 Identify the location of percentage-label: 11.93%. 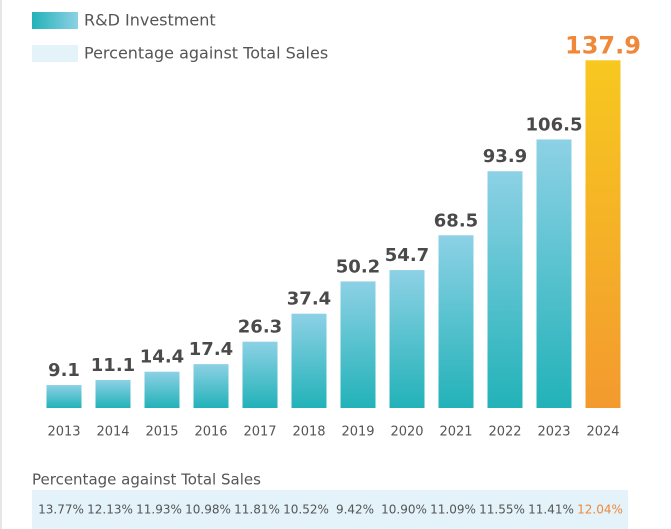
(159, 510).